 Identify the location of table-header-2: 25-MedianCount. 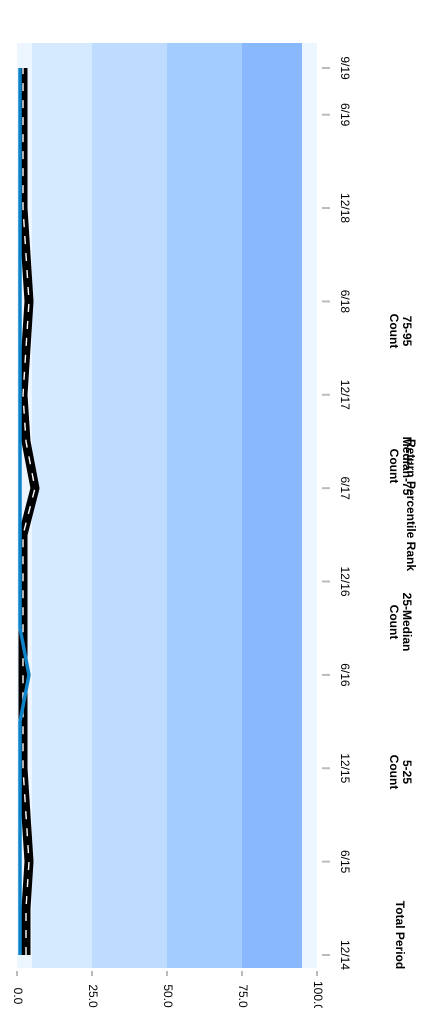
(400, 622).